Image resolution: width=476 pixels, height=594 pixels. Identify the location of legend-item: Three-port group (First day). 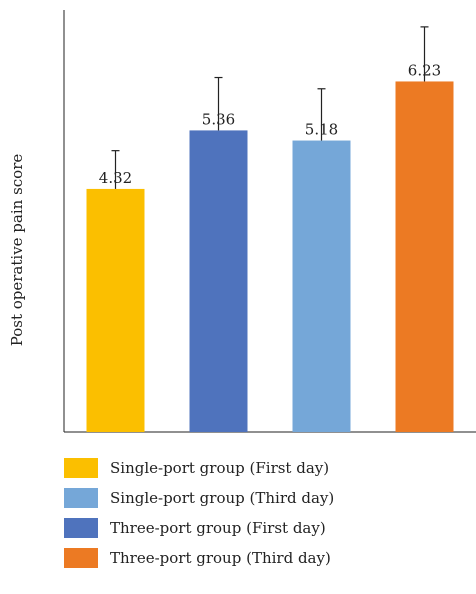
(199, 528).